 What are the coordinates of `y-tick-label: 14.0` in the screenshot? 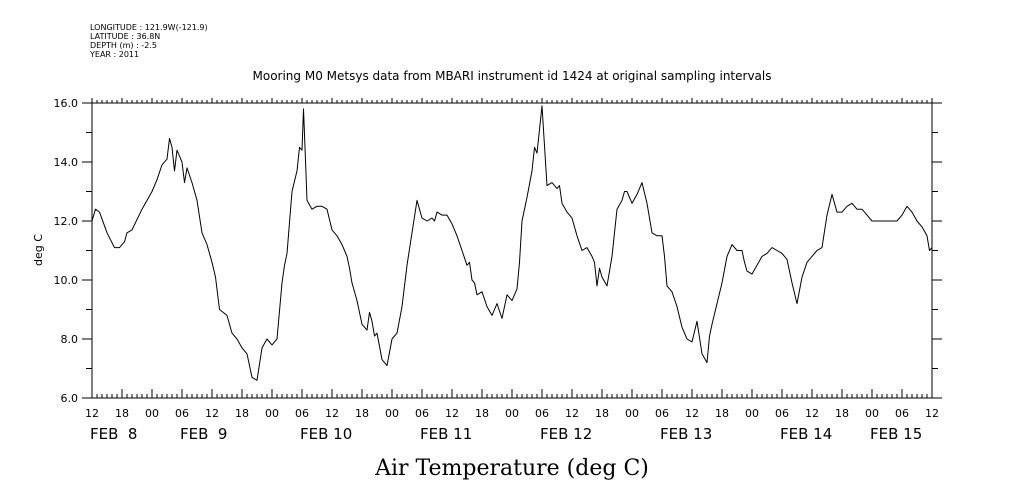 It's located at (66, 162).